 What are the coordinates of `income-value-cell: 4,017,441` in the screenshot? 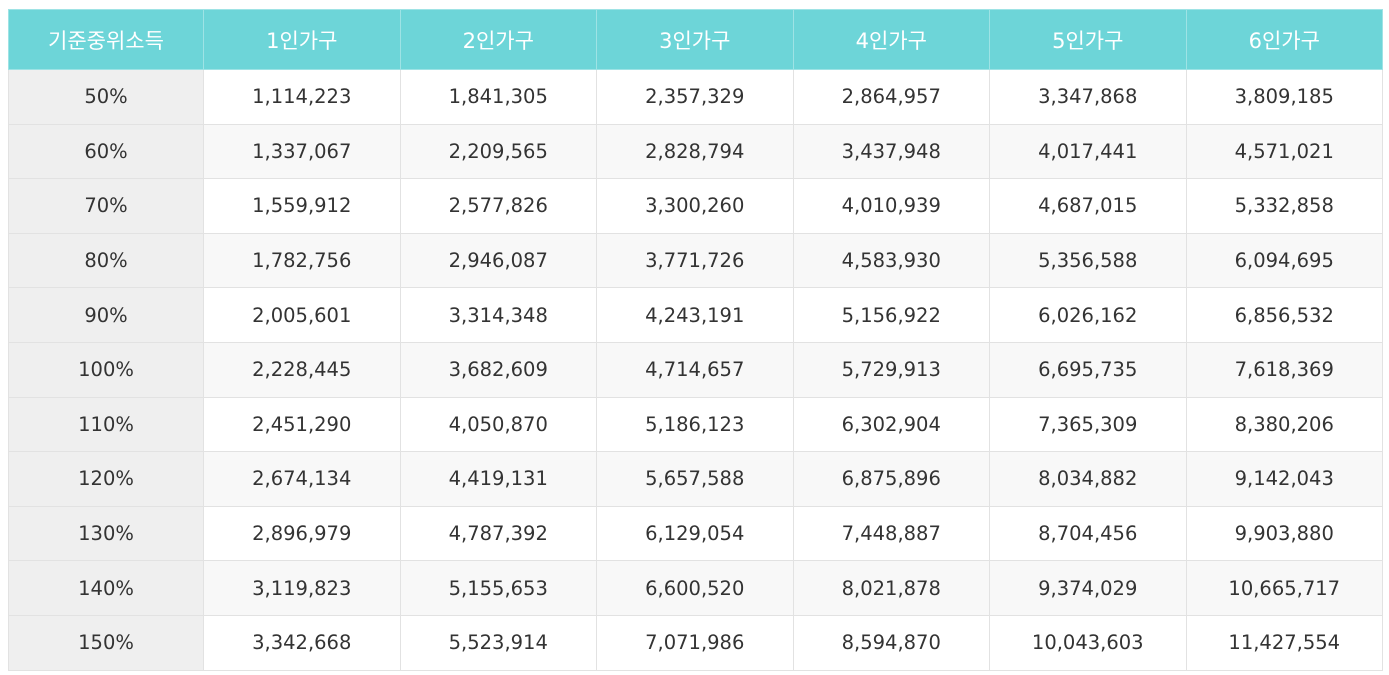 It's located at (1088, 151).